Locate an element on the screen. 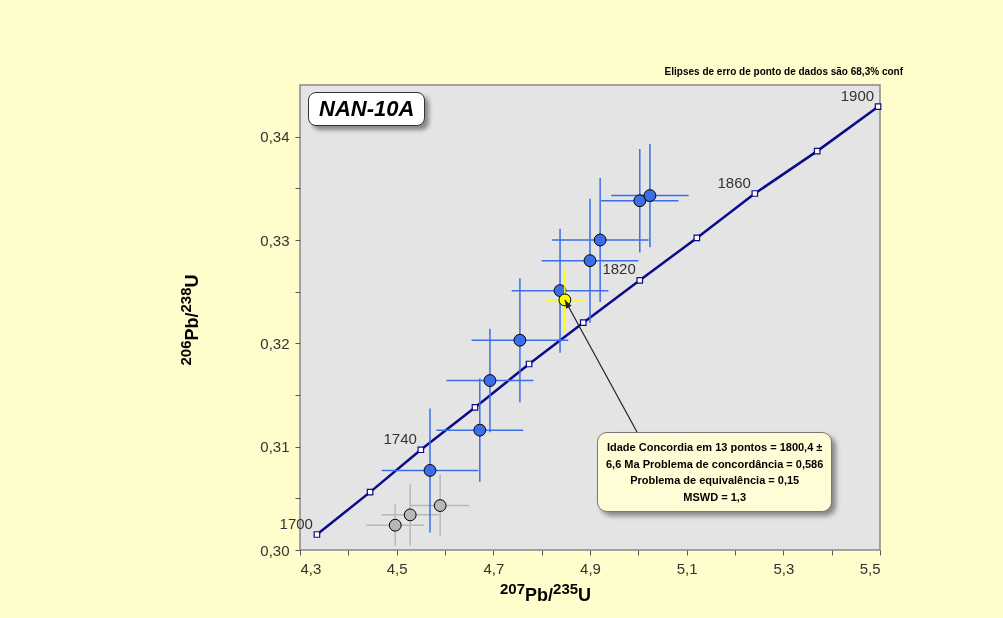 The height and width of the screenshot is (618, 1003). y-tick-label: 0,31 is located at coordinates (275, 447).